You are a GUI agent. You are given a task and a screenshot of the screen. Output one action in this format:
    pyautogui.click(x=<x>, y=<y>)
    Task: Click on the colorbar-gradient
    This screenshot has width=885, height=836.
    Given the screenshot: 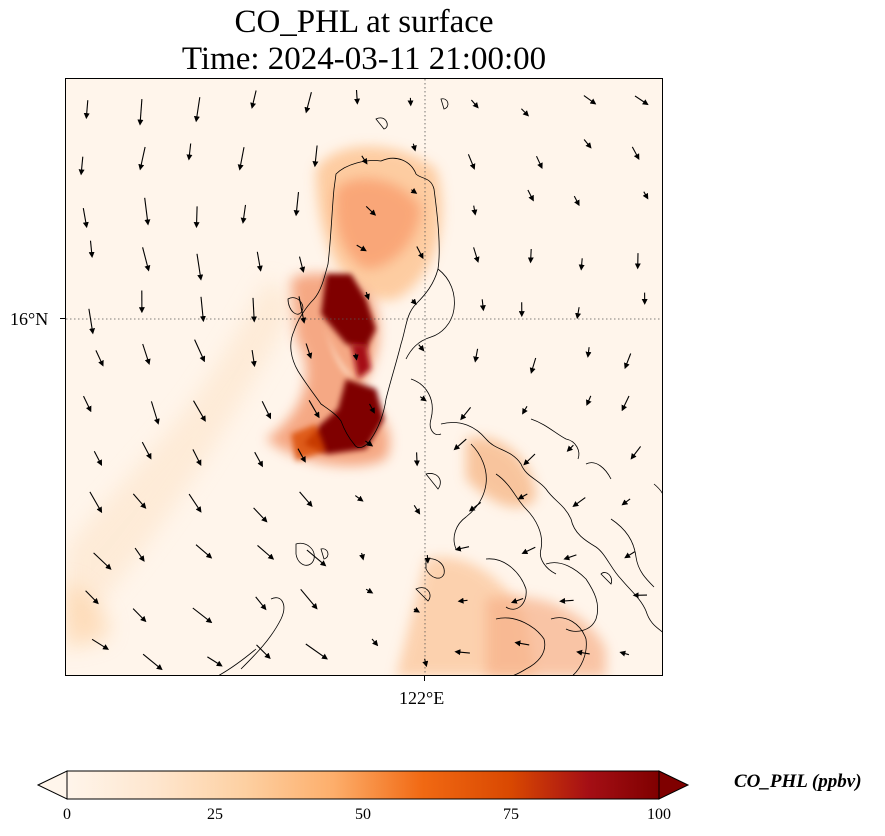 What is the action you would take?
    pyautogui.click(x=363, y=785)
    